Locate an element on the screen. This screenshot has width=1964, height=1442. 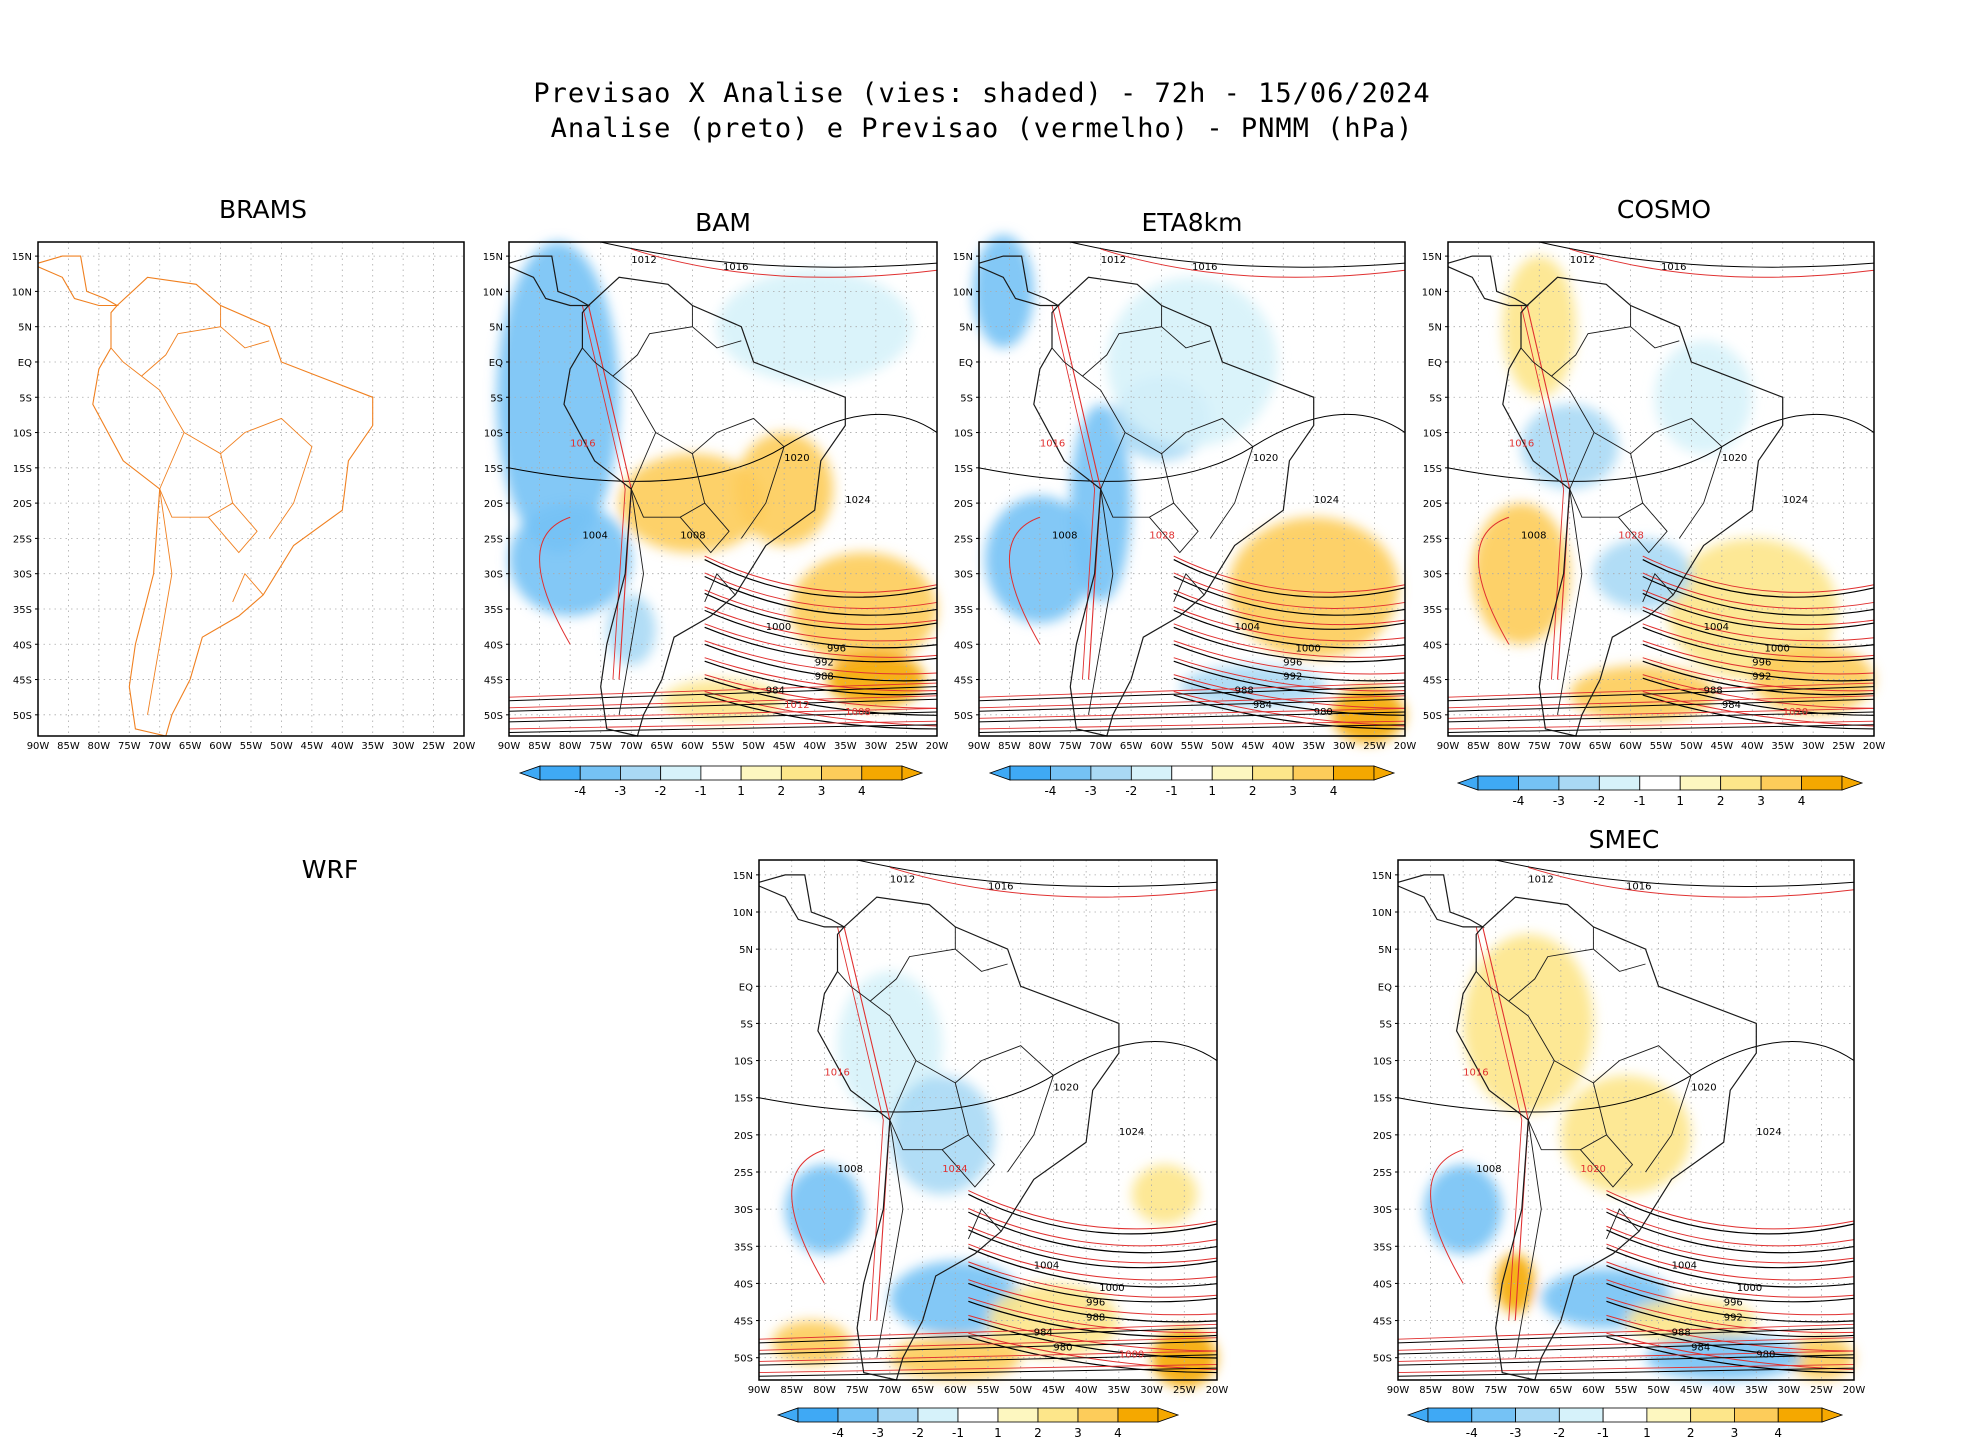
contour-label: 1020 is located at coordinates (1795, 712).